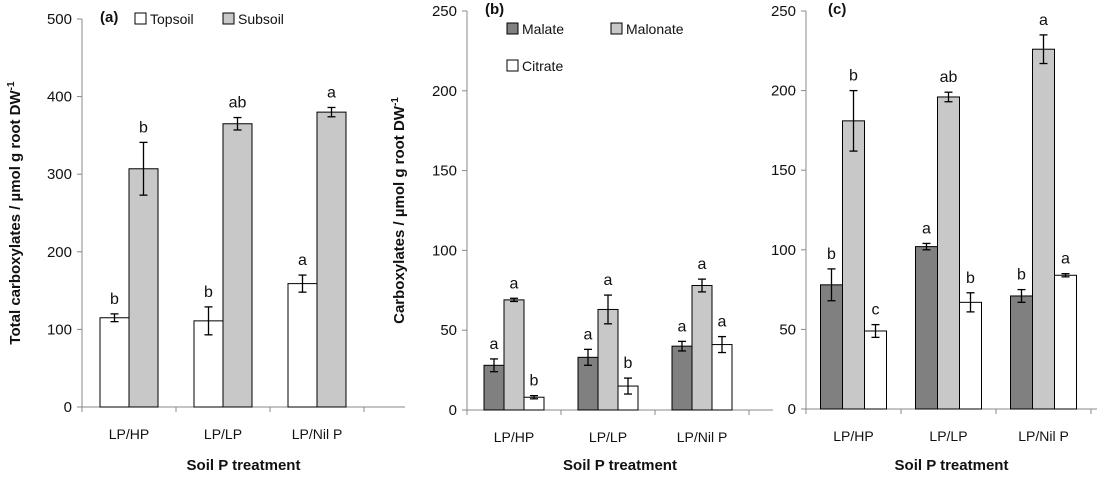 This screenshot has width=1102, height=478. I want to click on legend-label: Malate, so click(543, 29).